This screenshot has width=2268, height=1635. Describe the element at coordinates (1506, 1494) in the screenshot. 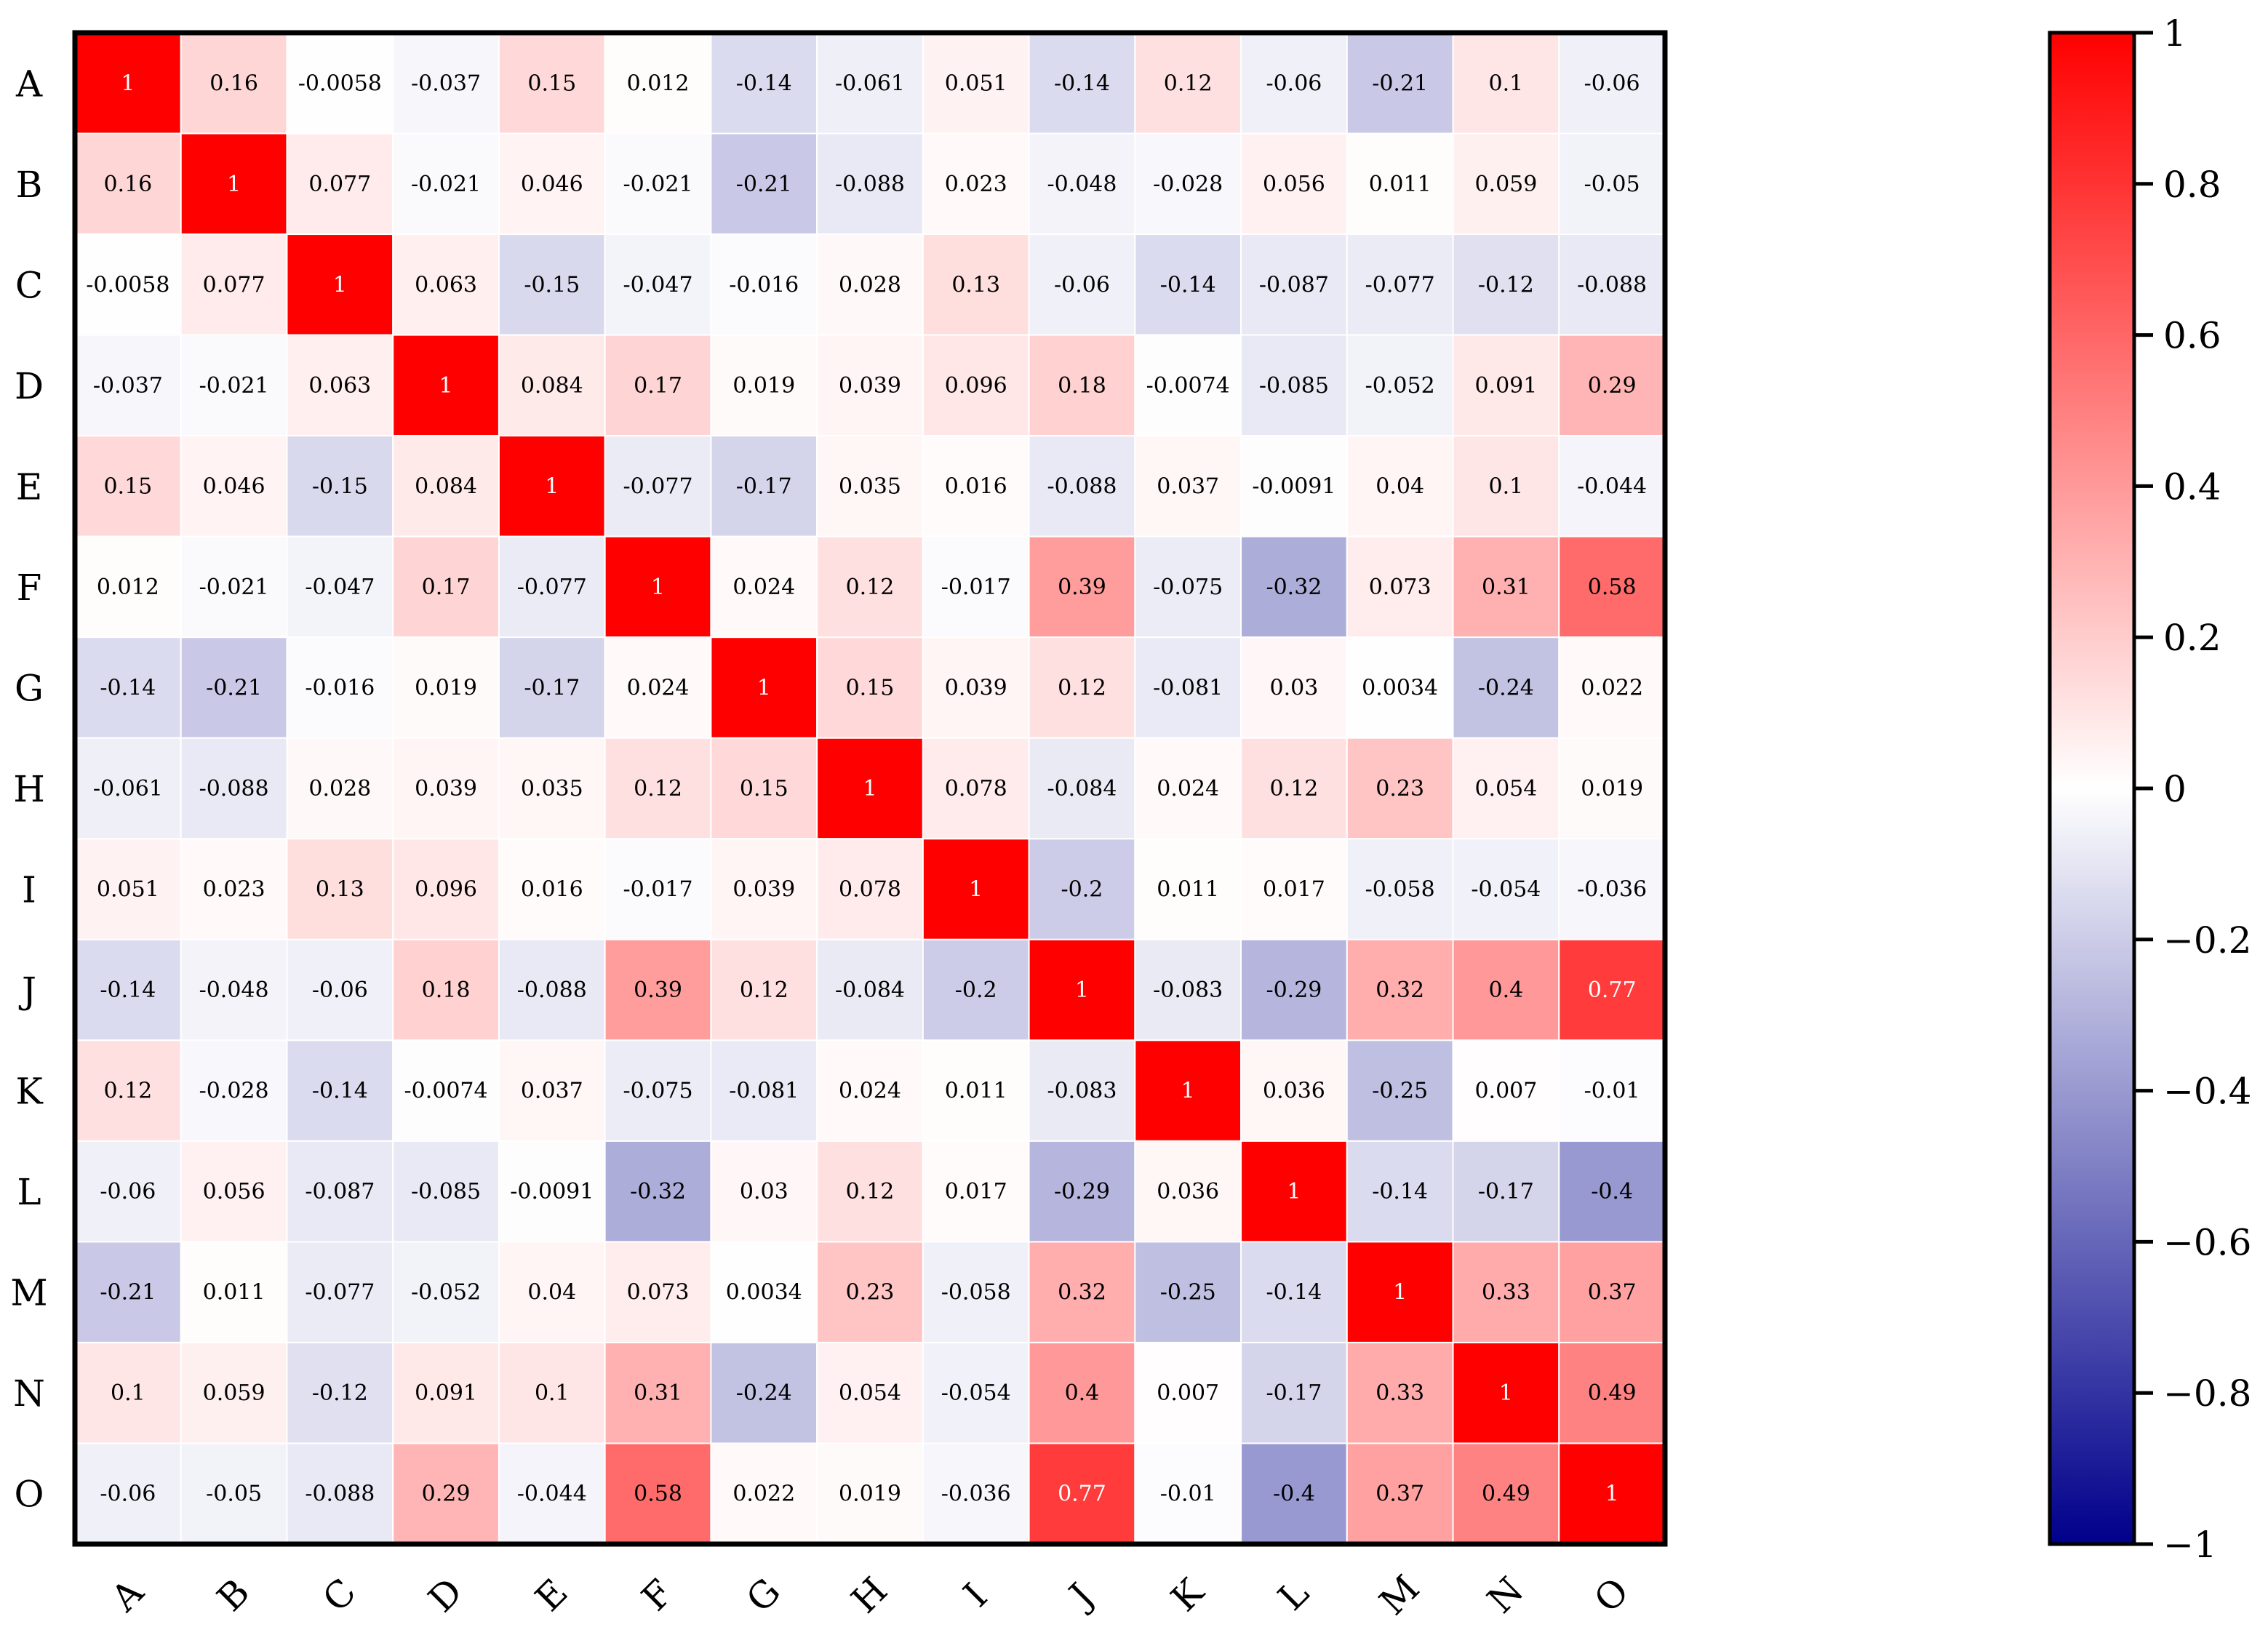

I see `heatmap-cell-label: 0.49` at that location.